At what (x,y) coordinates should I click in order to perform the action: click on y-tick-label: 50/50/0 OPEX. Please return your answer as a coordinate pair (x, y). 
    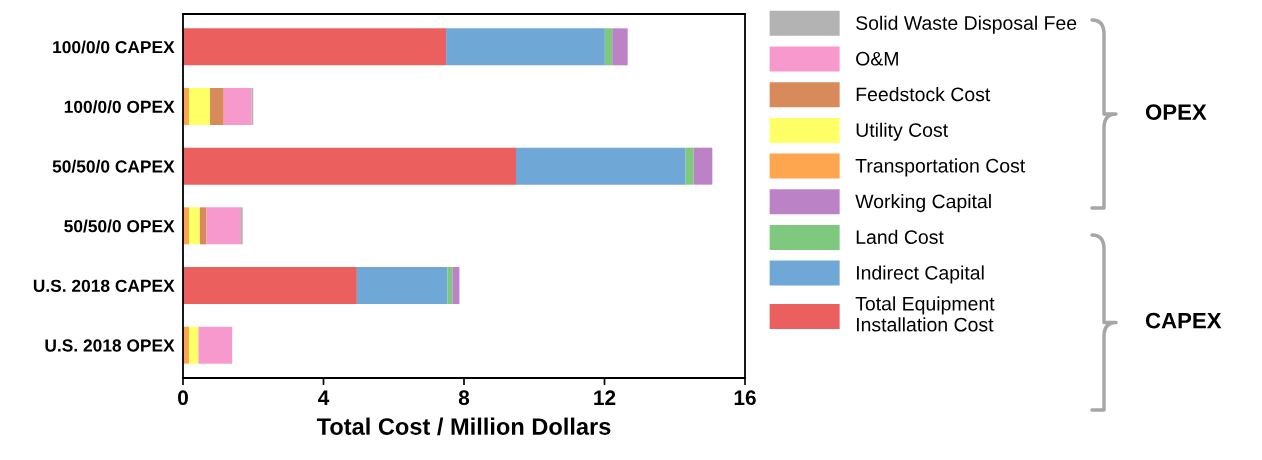
    Looking at the image, I should click on (119, 226).